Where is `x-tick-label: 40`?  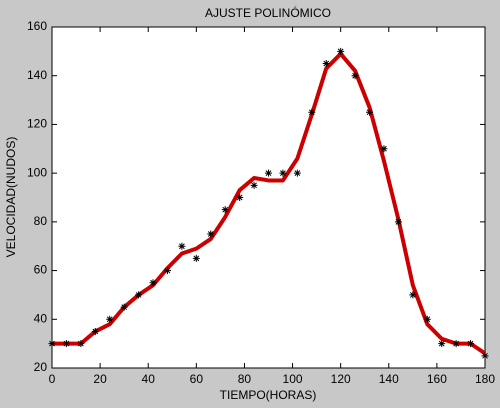 x-tick-label: 40 is located at coordinates (149, 379).